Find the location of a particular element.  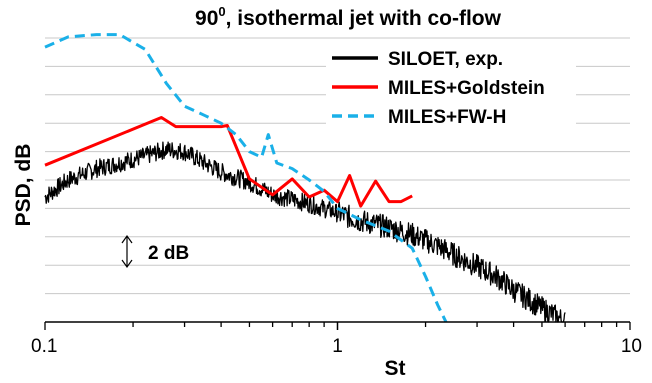

chart-title: 900, isothermal jet with co-flow is located at coordinates (348, 17).